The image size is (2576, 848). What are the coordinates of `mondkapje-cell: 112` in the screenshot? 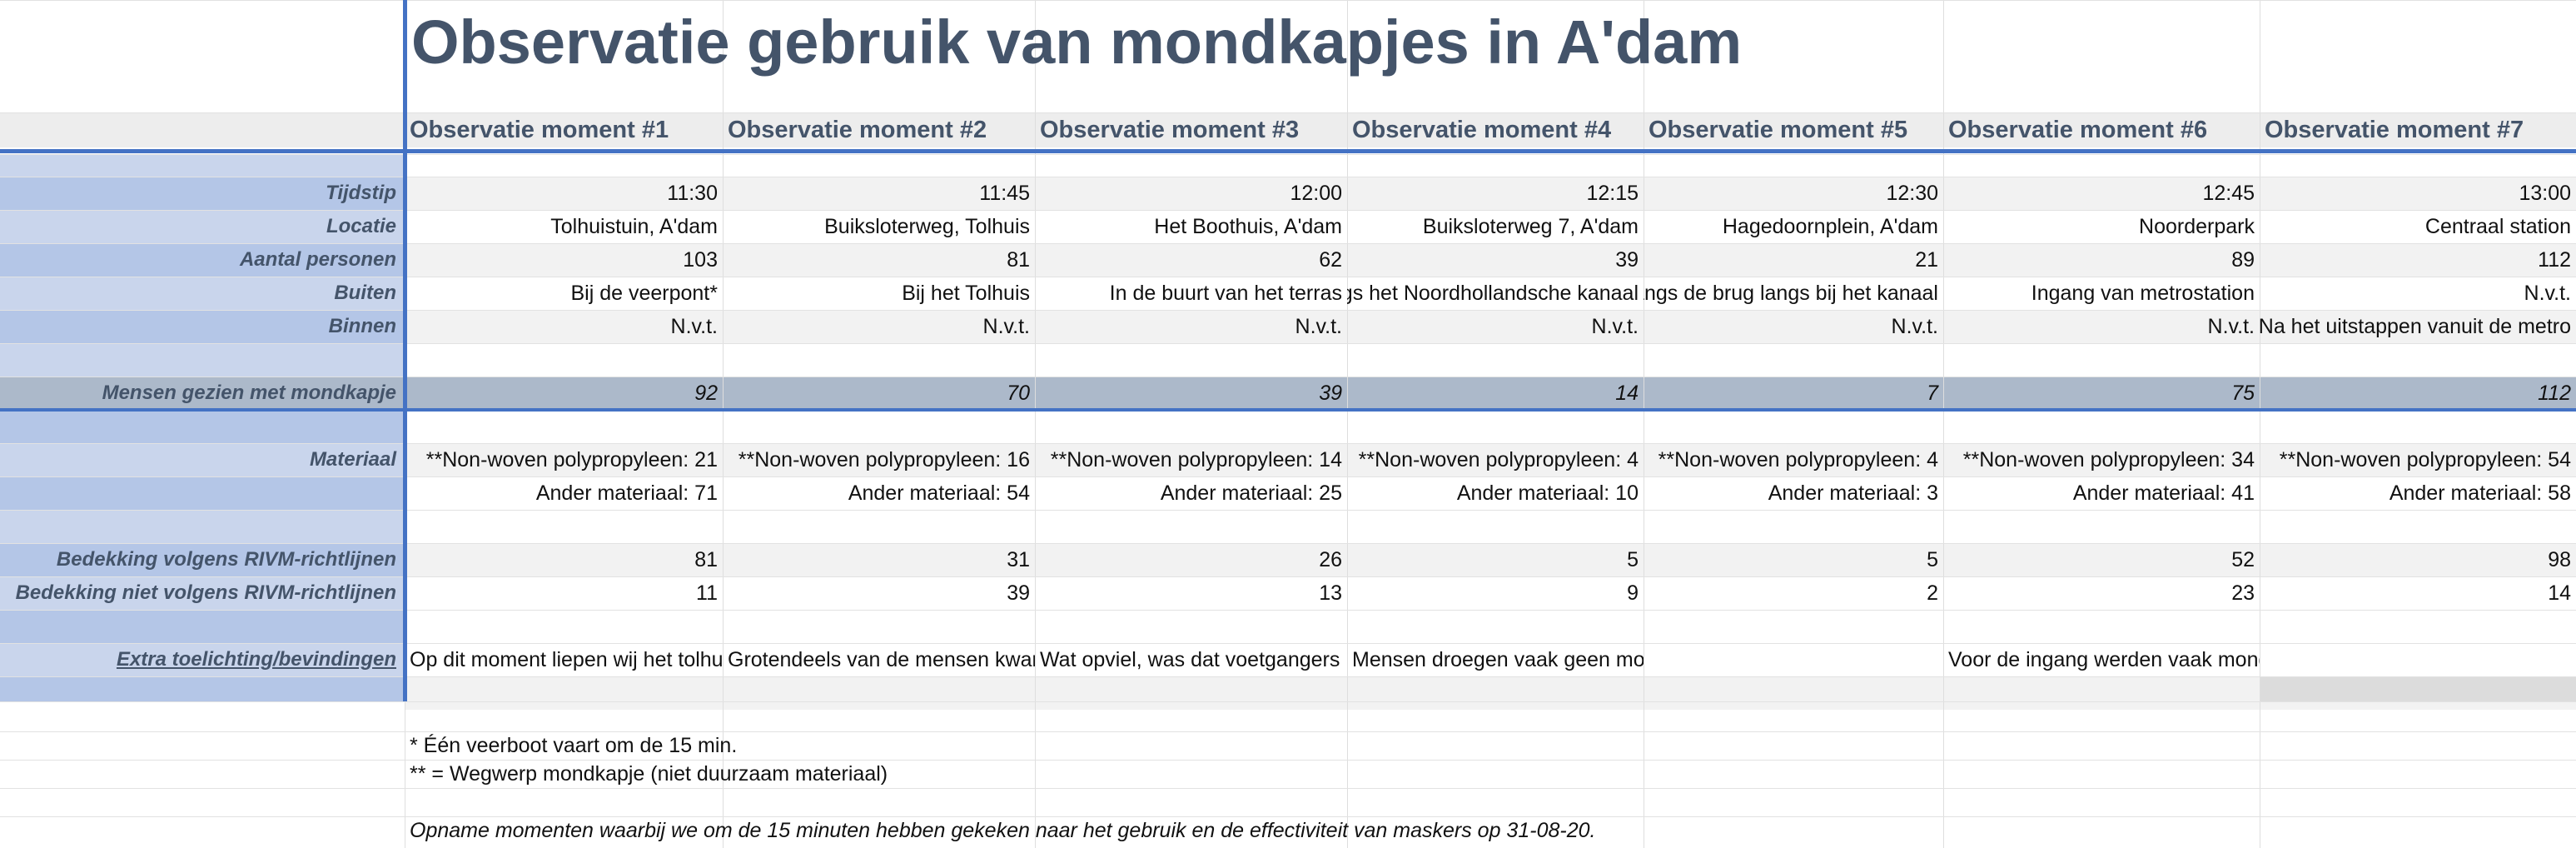 It's located at (2418, 393).